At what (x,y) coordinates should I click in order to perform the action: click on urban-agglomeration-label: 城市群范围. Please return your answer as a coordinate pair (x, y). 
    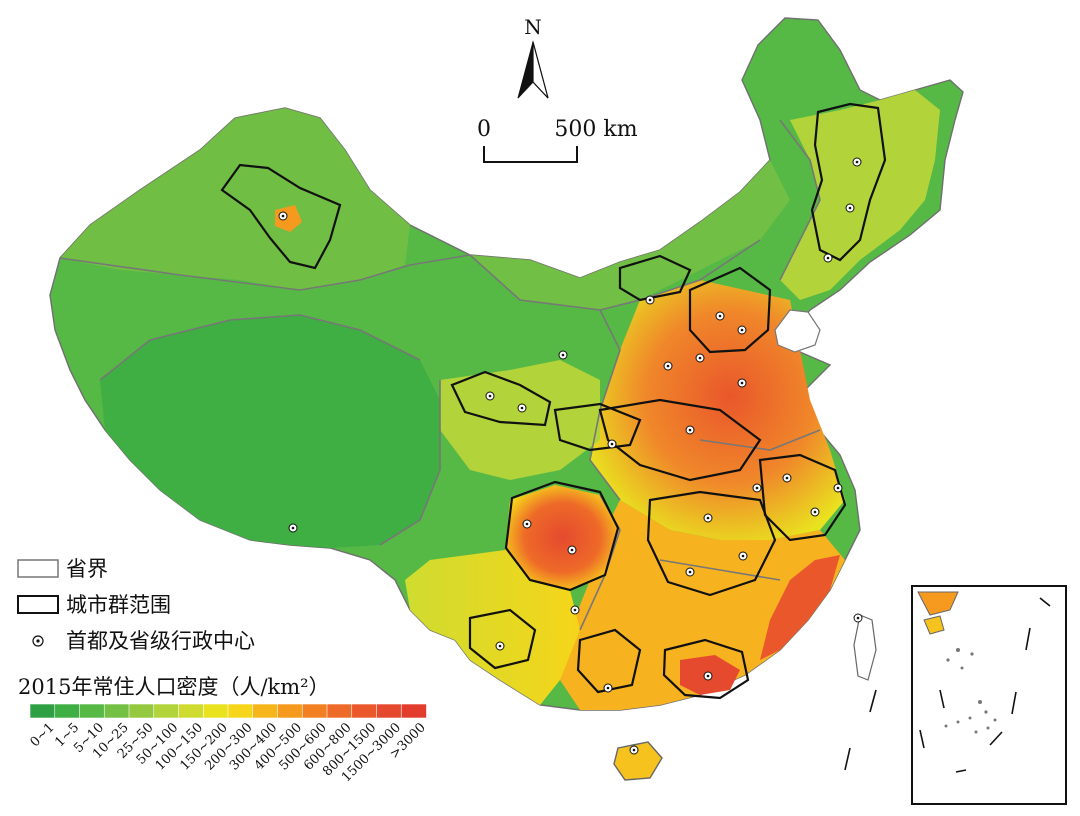
    Looking at the image, I should click on (118, 605).